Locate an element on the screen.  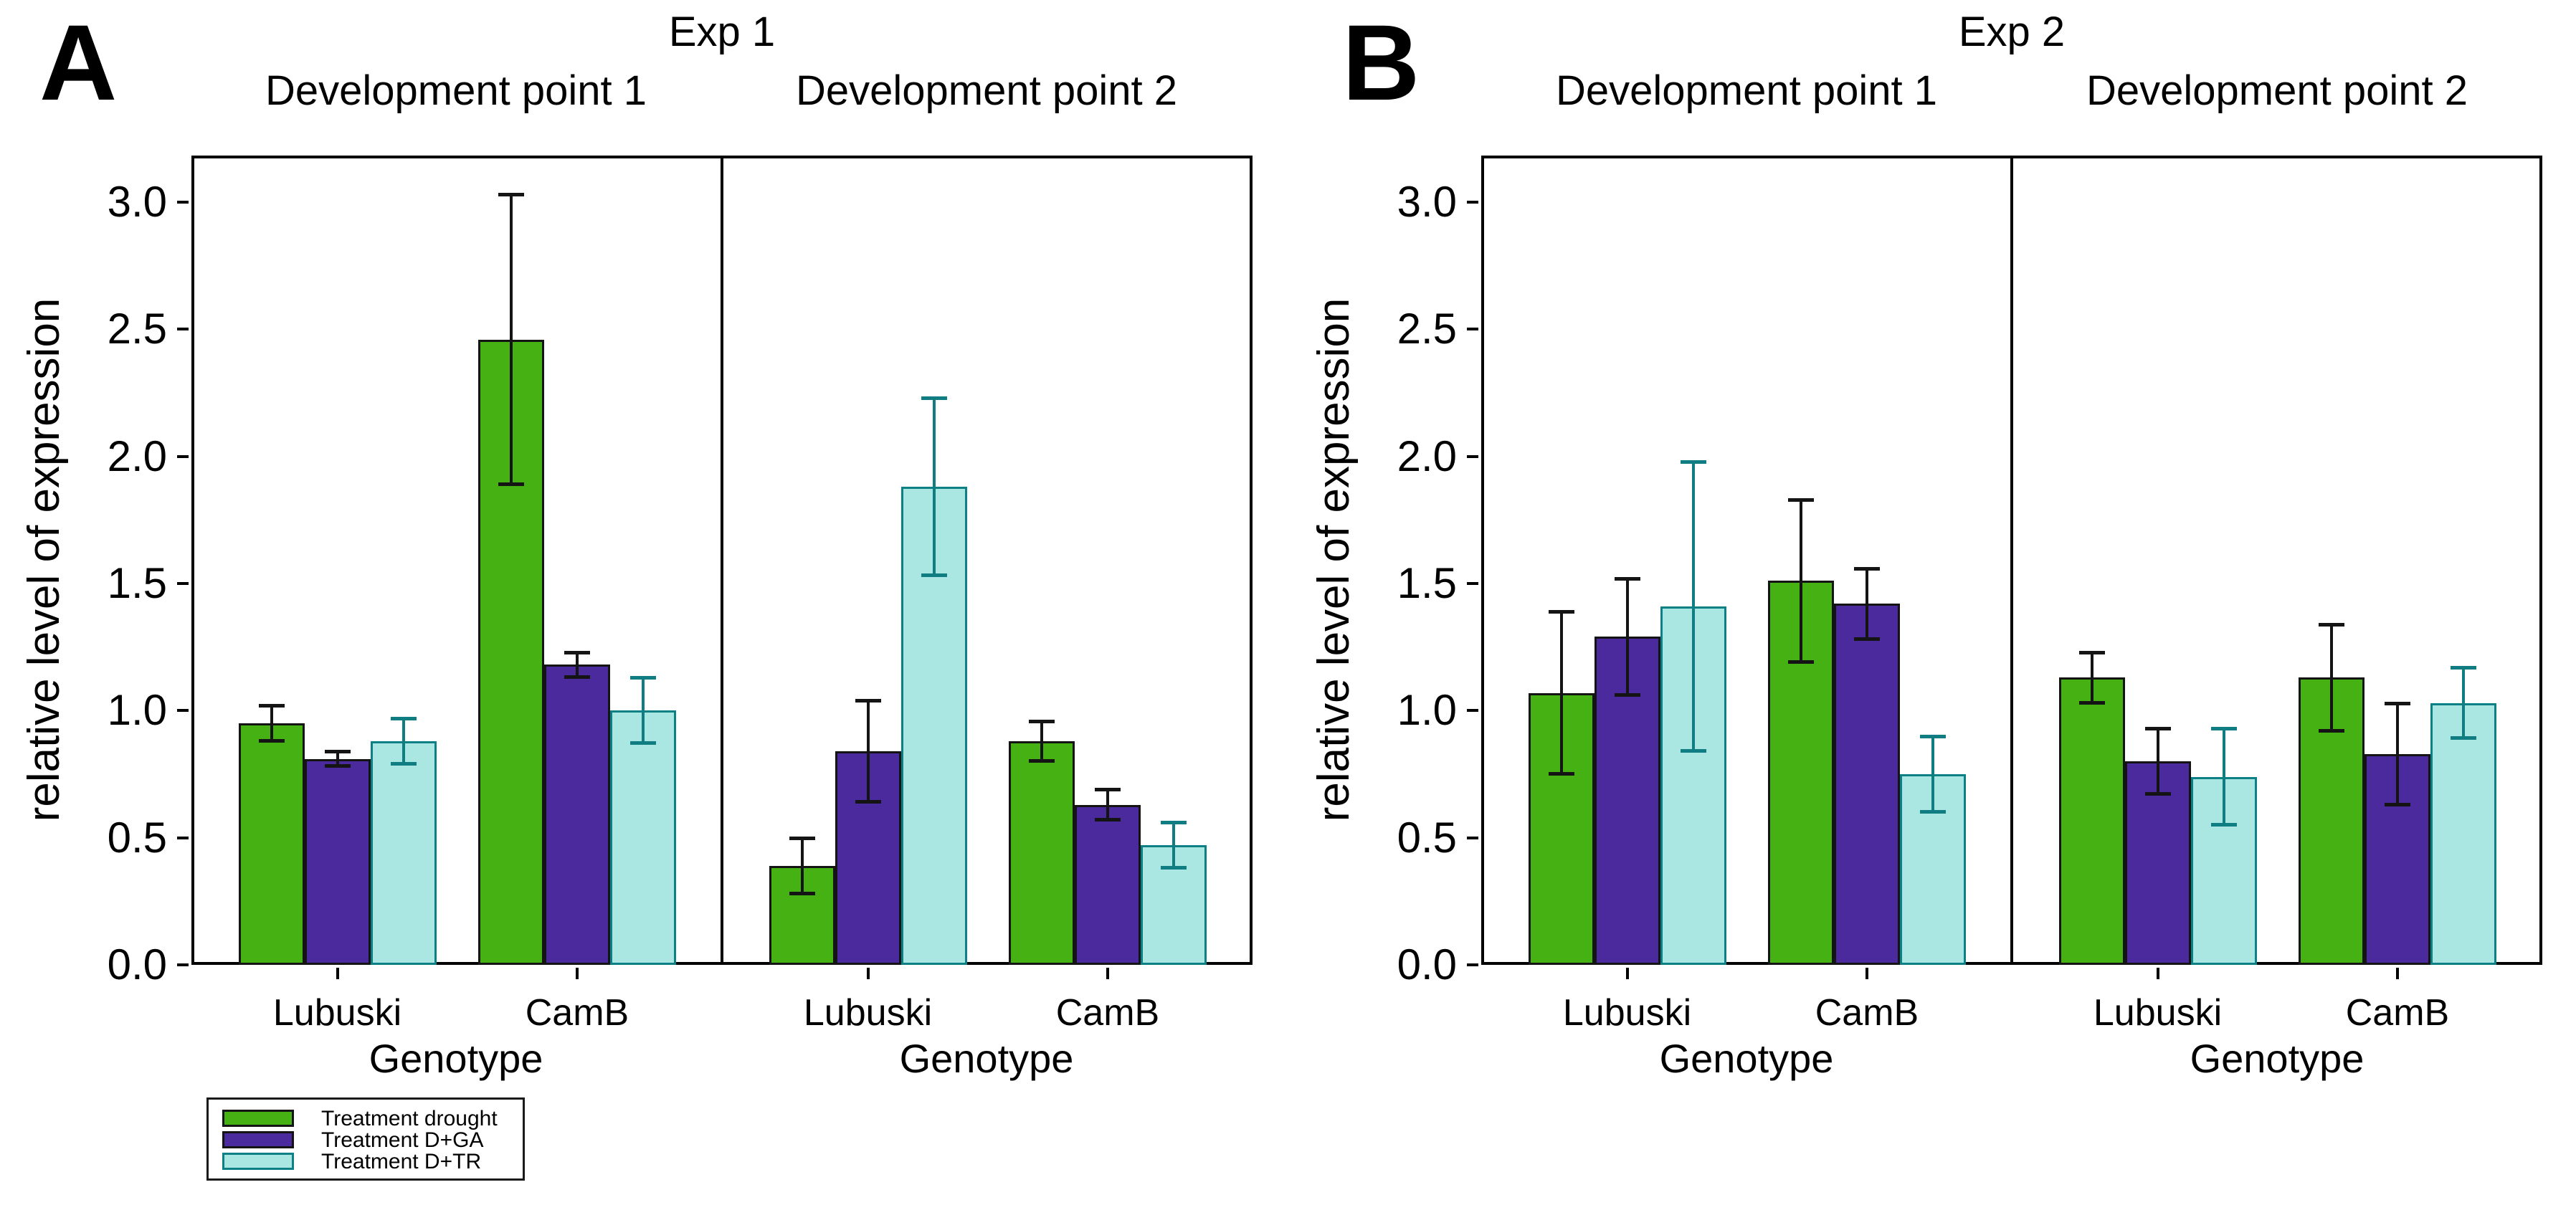
error-bar-exp2-dev2-camb-drought is located at coordinates (2331, 677).